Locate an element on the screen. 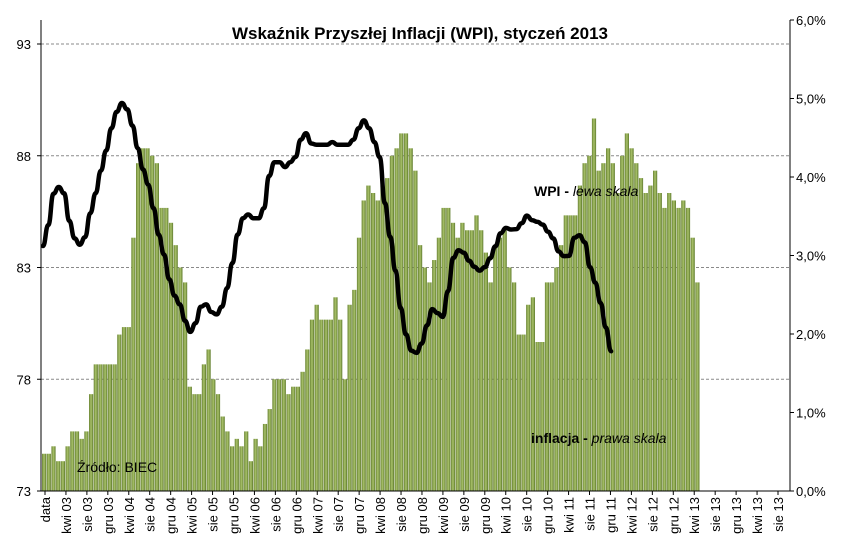 The image size is (848, 557). inflation-series-label-bold: inflacja - is located at coordinates (559, 438).